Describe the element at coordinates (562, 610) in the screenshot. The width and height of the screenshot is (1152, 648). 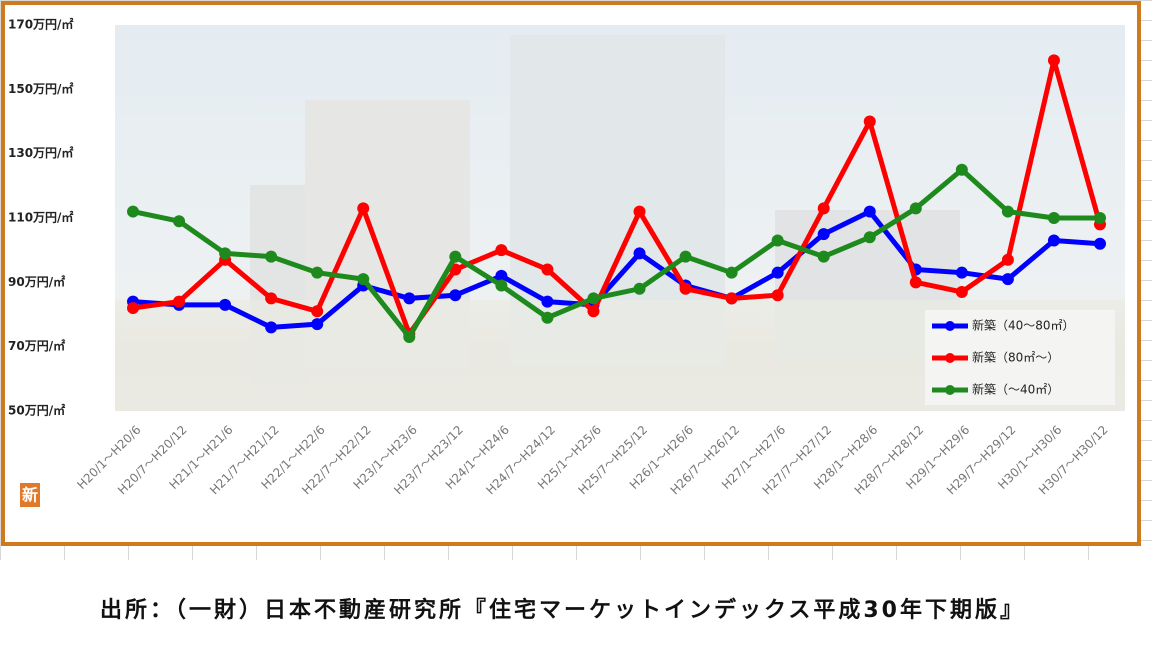
I see `source: 出所：（一財）日本不動産研究所『住宅マーケットインデックス平成30年下期版』` at that location.